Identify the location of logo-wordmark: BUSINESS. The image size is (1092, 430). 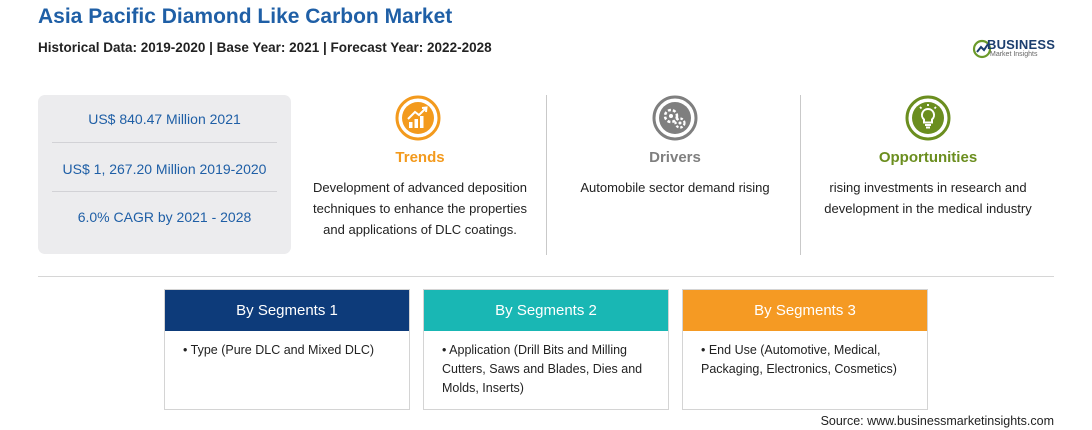
(1021, 44).